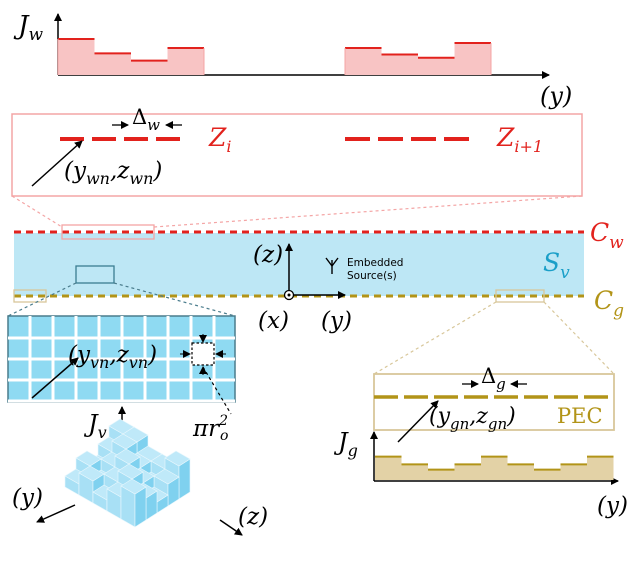 The width and height of the screenshot is (628, 571). I want to click on ground-chart: Jg (y), so click(480, 473).